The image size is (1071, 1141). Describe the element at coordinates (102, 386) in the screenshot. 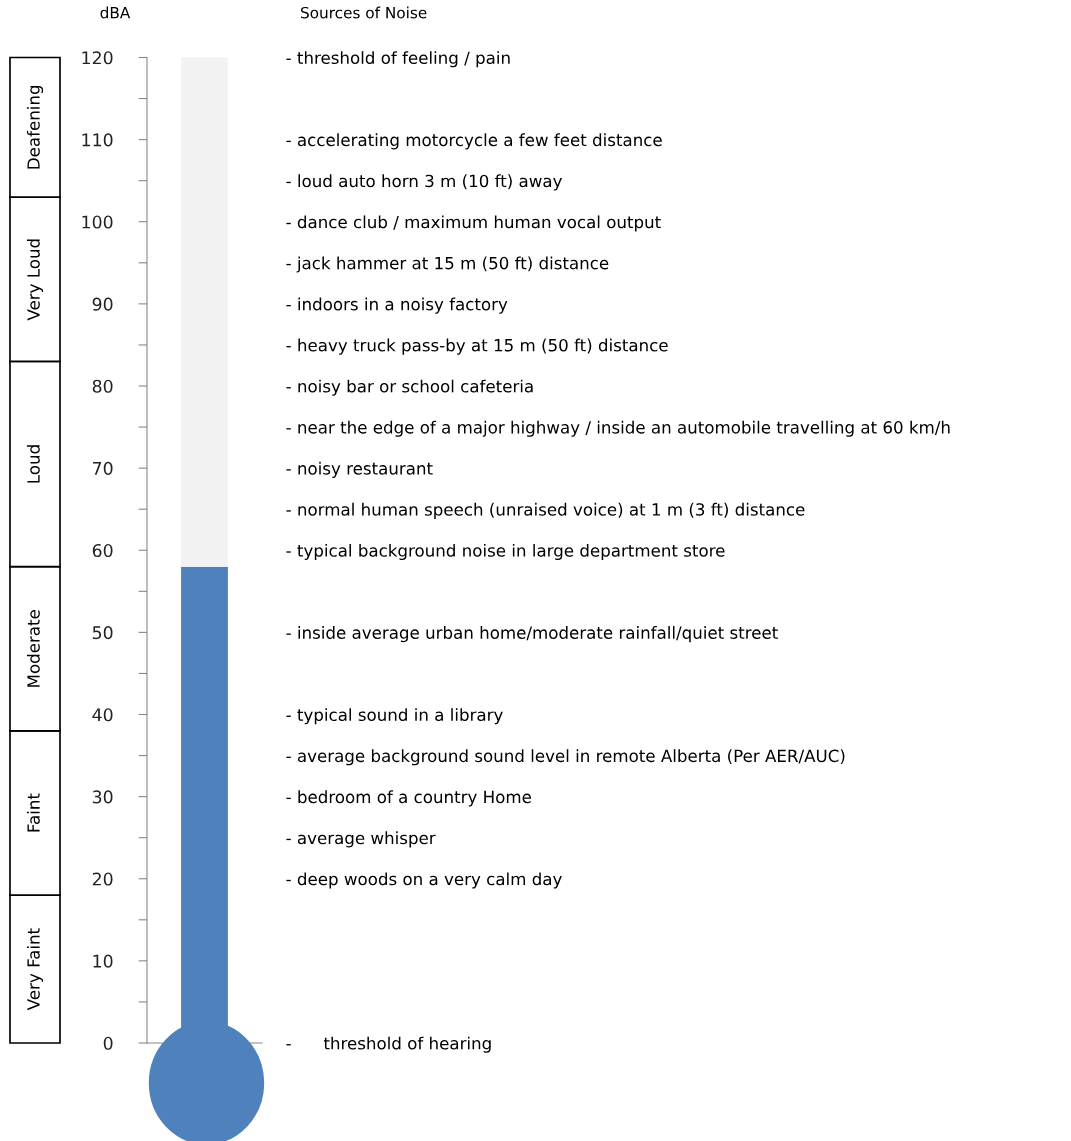

I see `y-tick-label: 80` at that location.